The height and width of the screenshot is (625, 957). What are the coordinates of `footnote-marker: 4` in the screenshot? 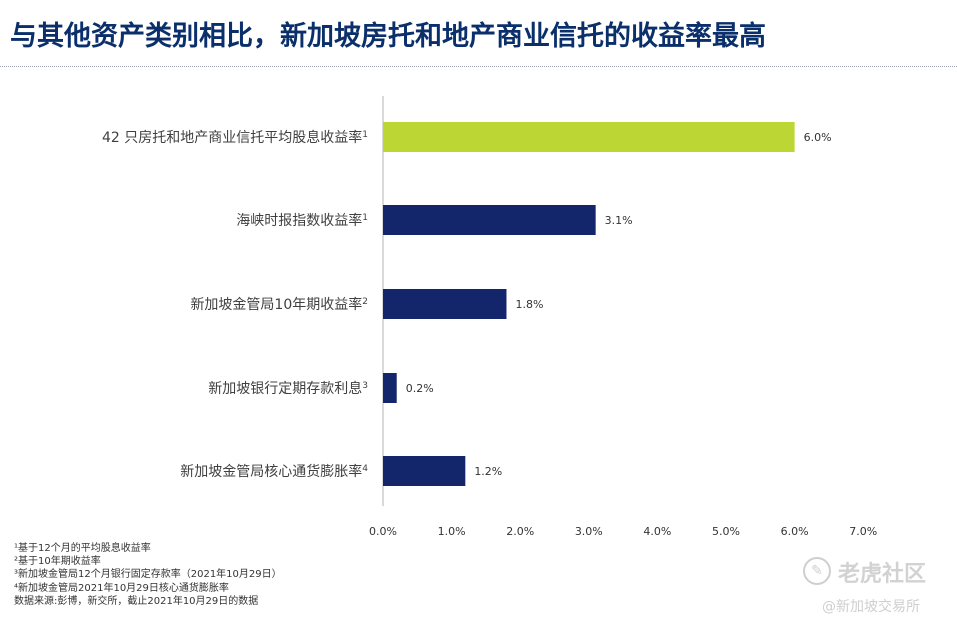 It's located at (365, 469).